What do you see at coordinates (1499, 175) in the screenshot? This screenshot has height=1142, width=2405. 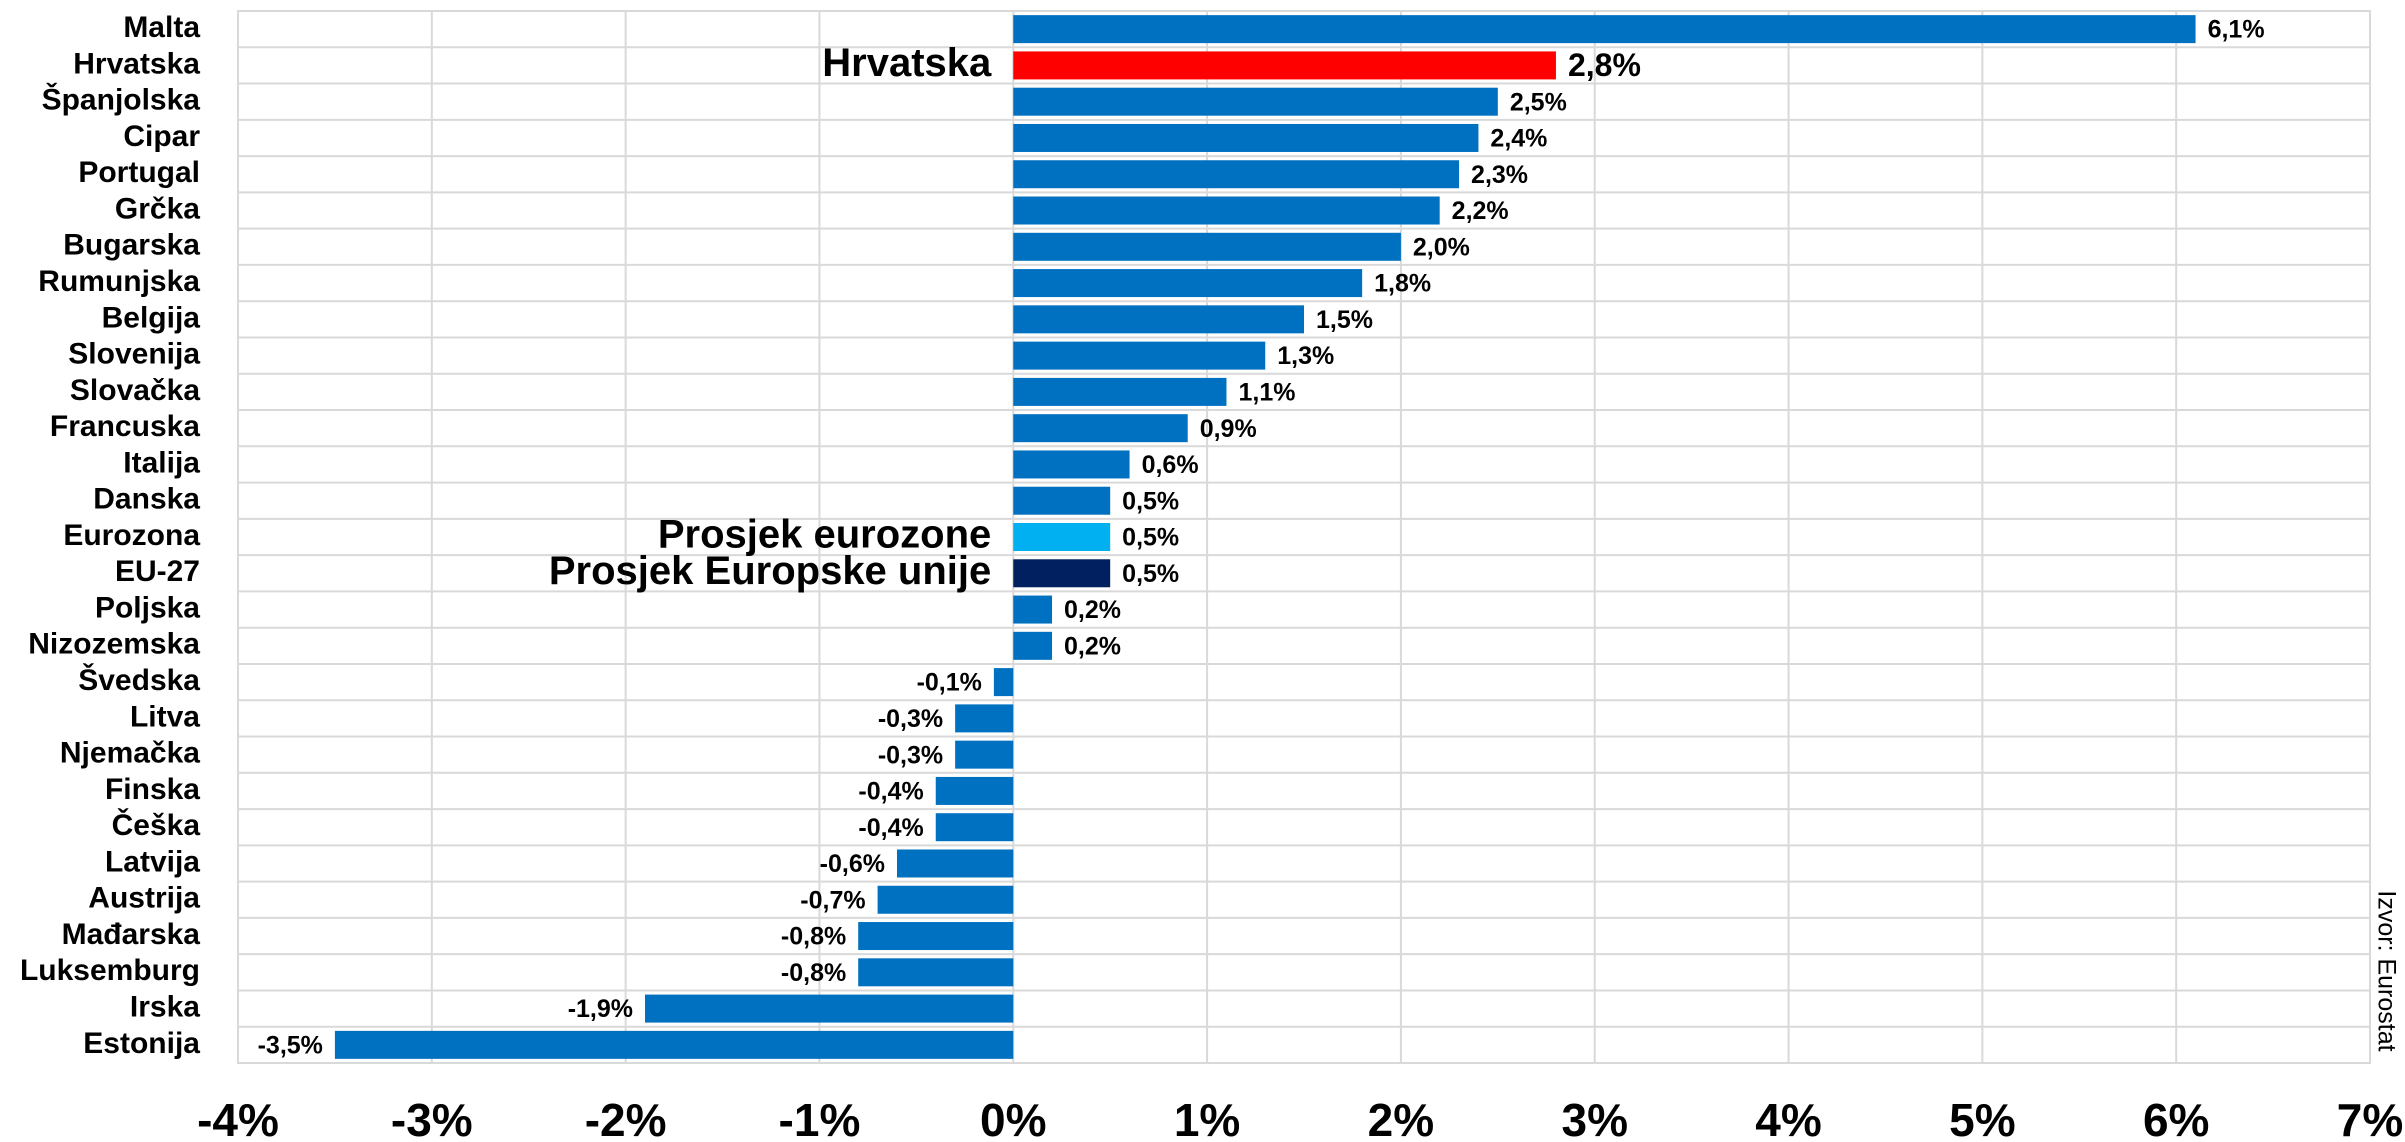 I see `value-label: 2,3%` at bounding box center [1499, 175].